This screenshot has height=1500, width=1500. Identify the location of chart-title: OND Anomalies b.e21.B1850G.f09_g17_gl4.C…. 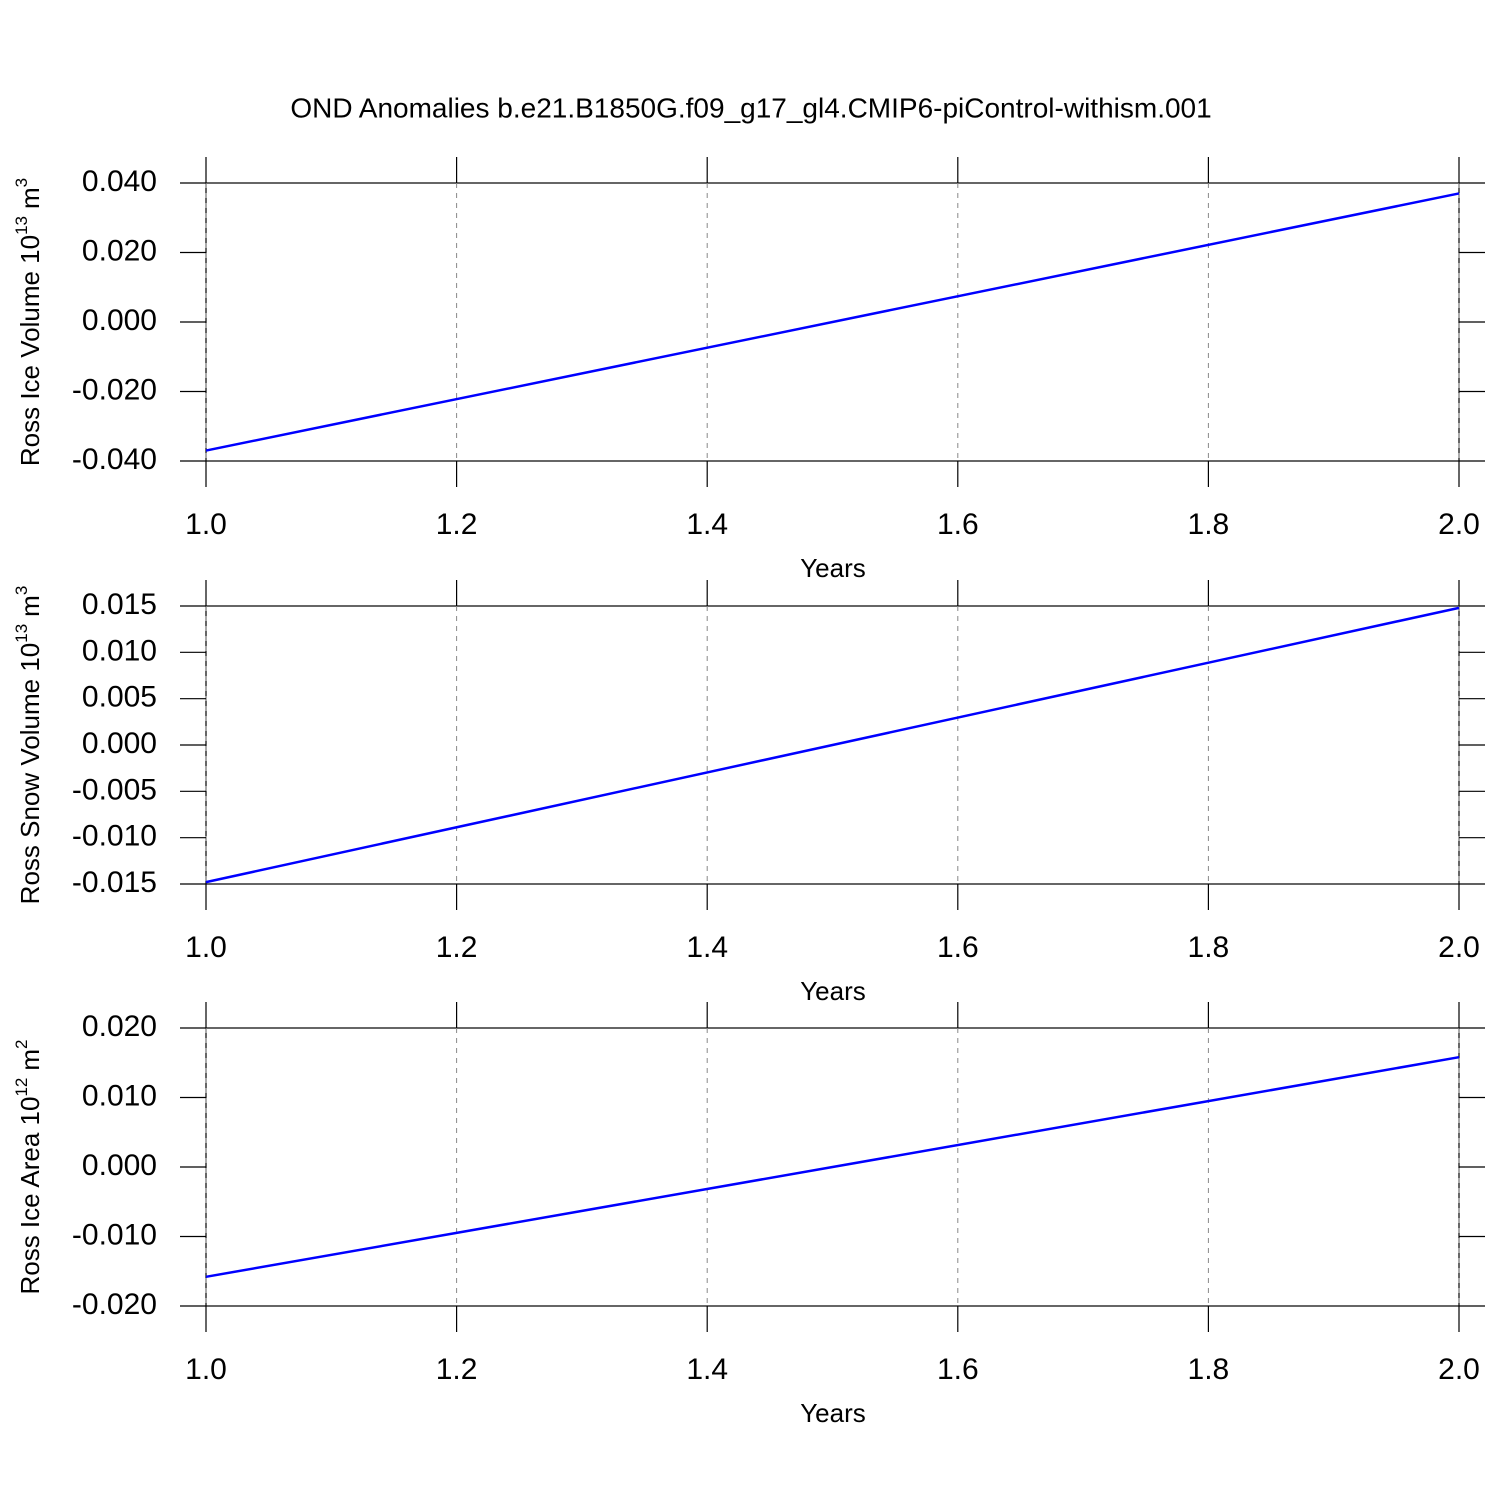
(750, 107).